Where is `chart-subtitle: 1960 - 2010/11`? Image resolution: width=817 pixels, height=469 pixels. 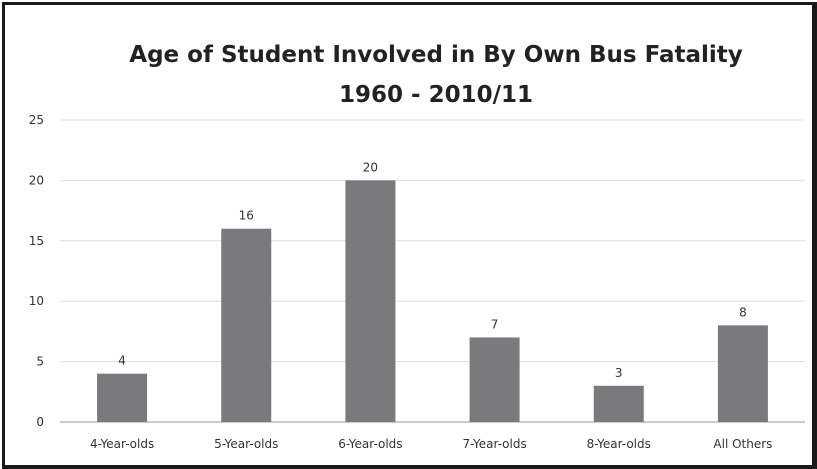
chart-subtitle: 1960 - 2010/11 is located at coordinates (436, 95).